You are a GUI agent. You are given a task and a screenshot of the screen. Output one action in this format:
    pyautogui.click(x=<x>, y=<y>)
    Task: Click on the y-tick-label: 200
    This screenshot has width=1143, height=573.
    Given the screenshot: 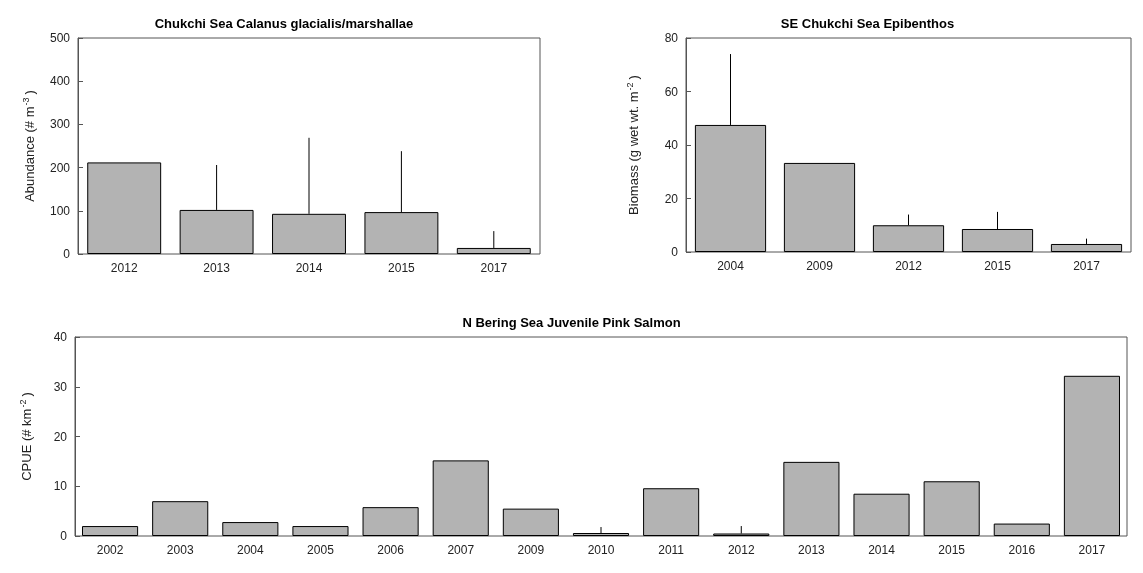 What is the action you would take?
    pyautogui.click(x=60, y=167)
    